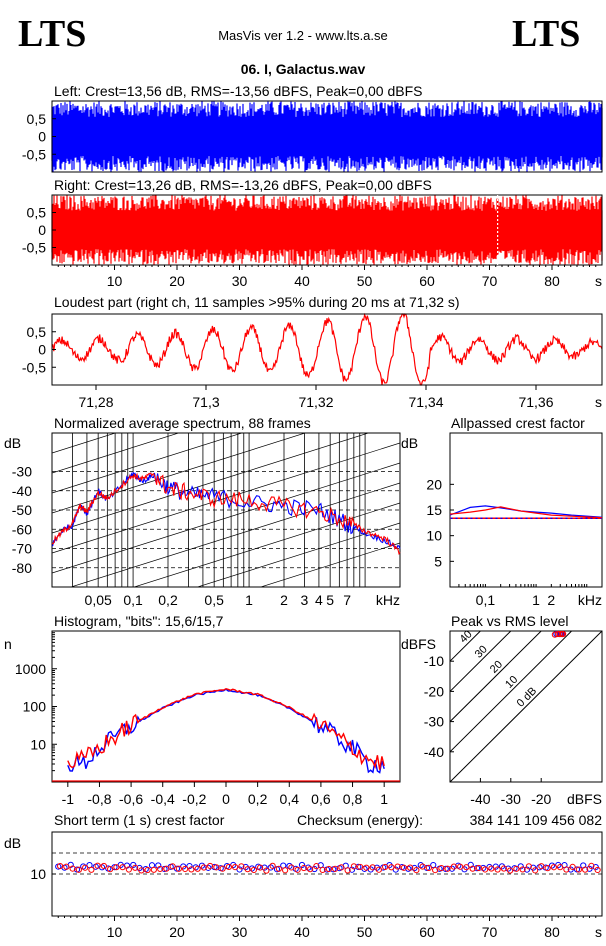 The height and width of the screenshot is (946, 606). Describe the element at coordinates (42, 137) in the screenshot. I see `left-ytick-label: 0` at that location.